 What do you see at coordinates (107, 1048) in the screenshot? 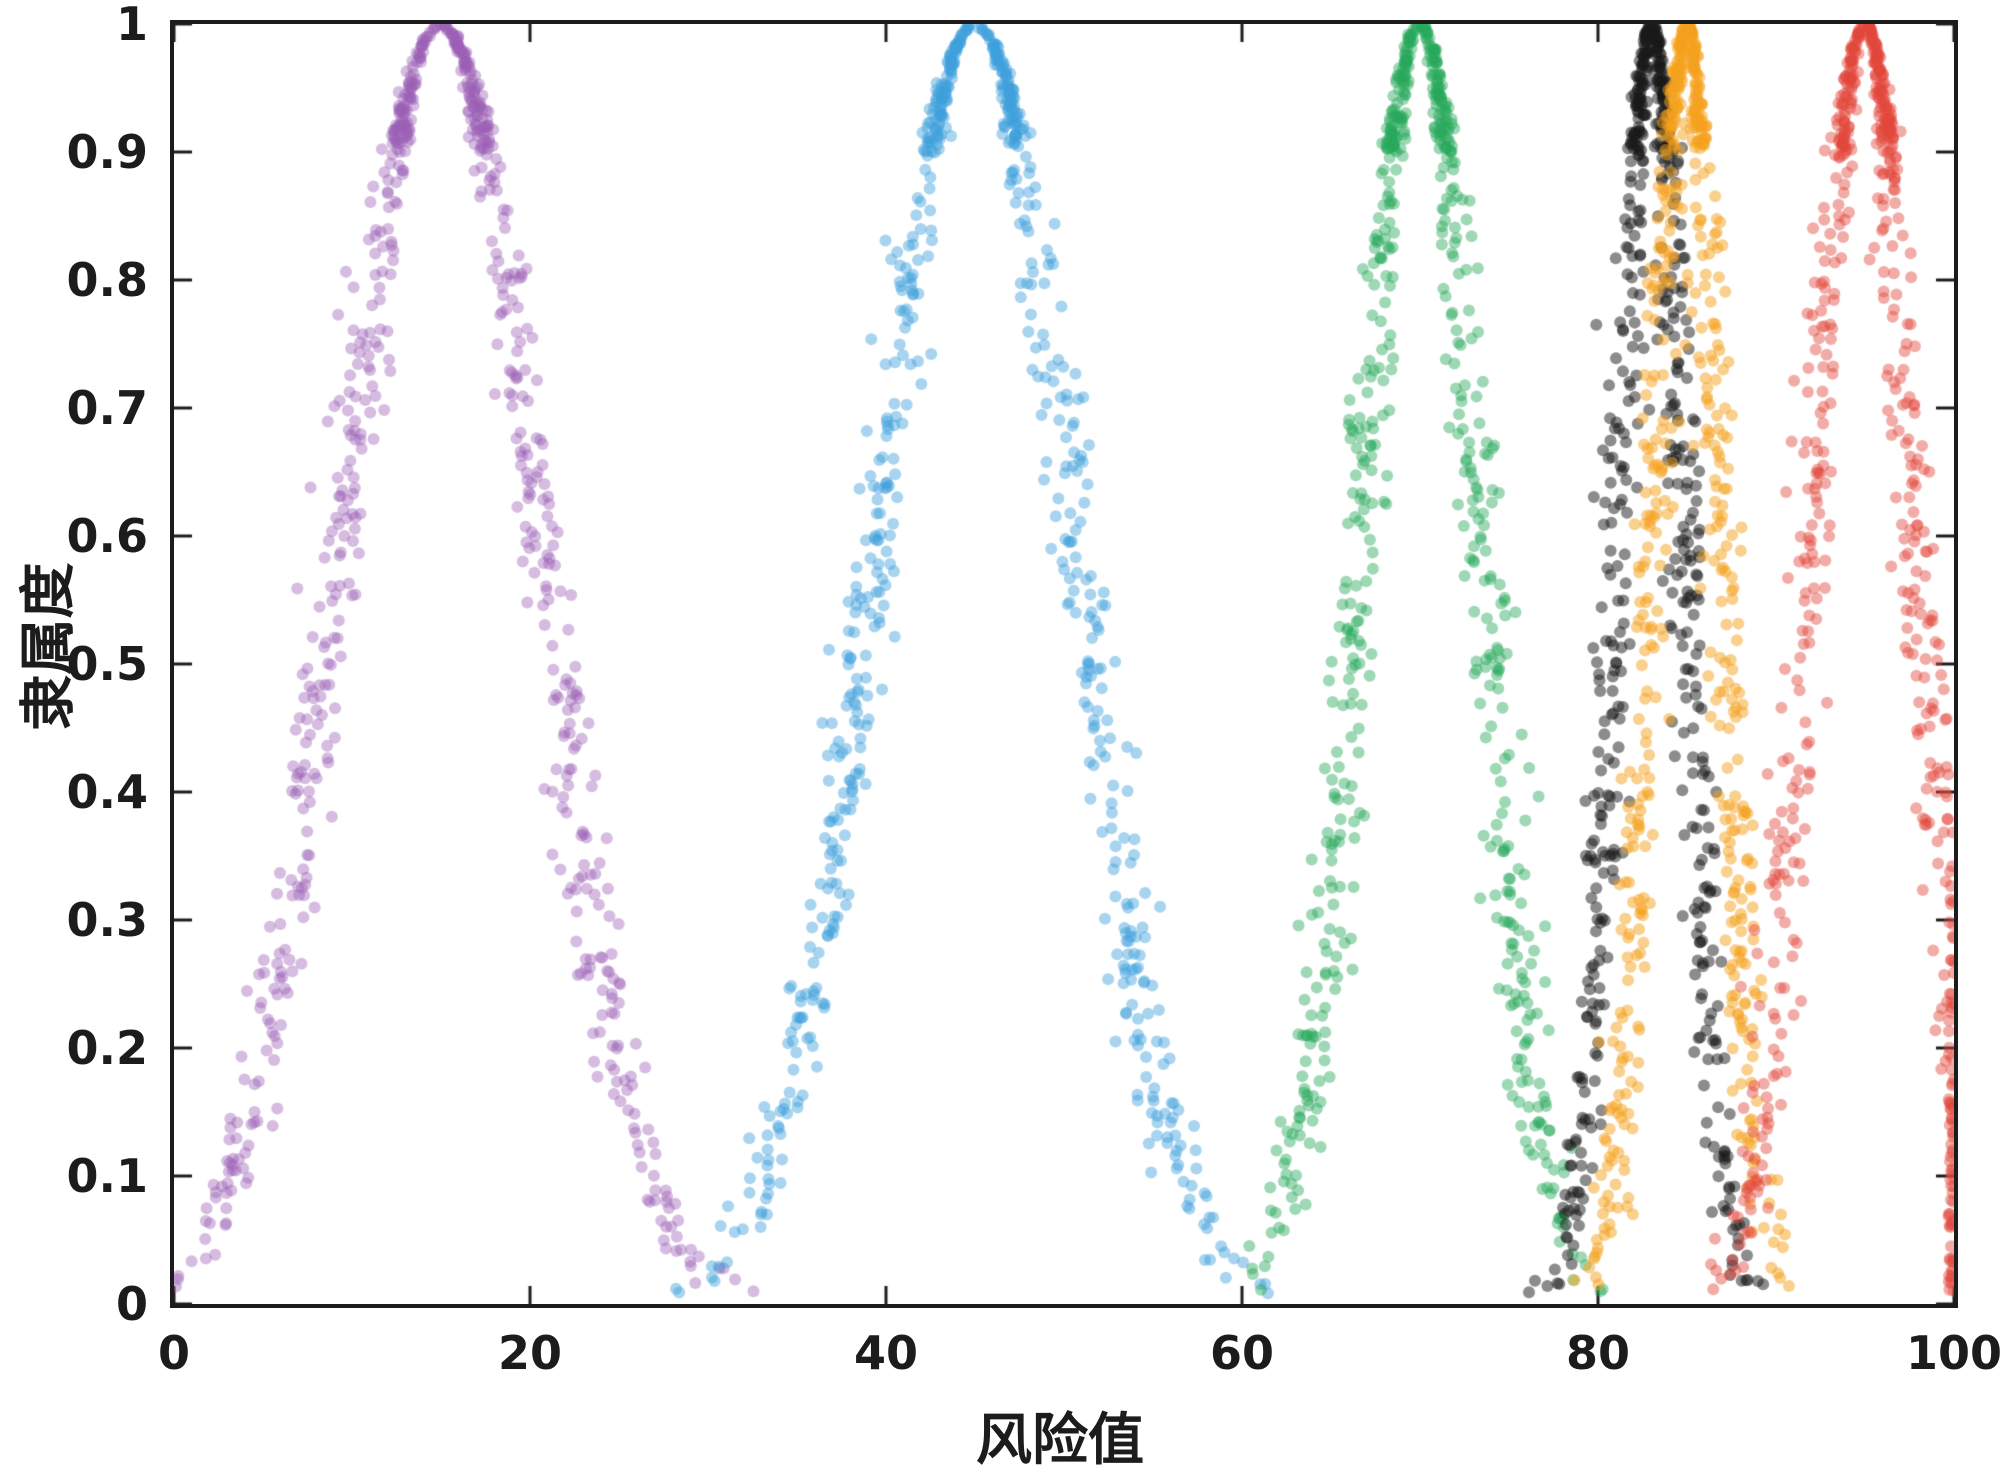
I see `y-tick-label: 0.2` at bounding box center [107, 1048].